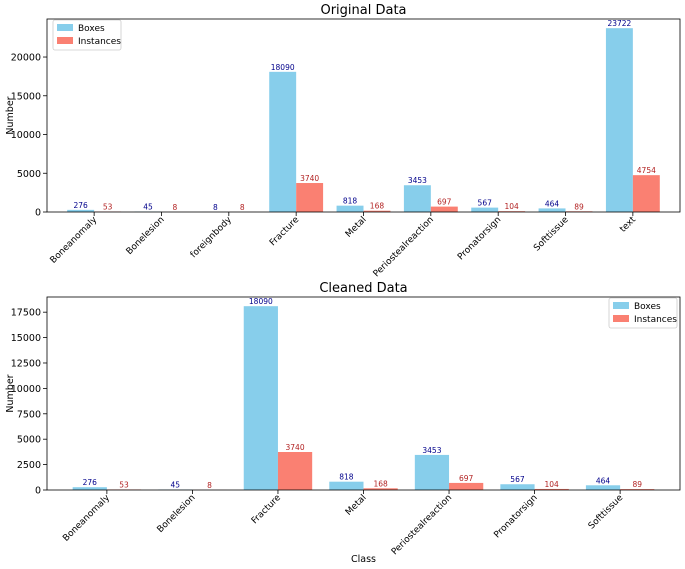 The height and width of the screenshot is (569, 685). What do you see at coordinates (38, 491) in the screenshot?
I see `y-tick-label-1-0: 0` at bounding box center [38, 491].